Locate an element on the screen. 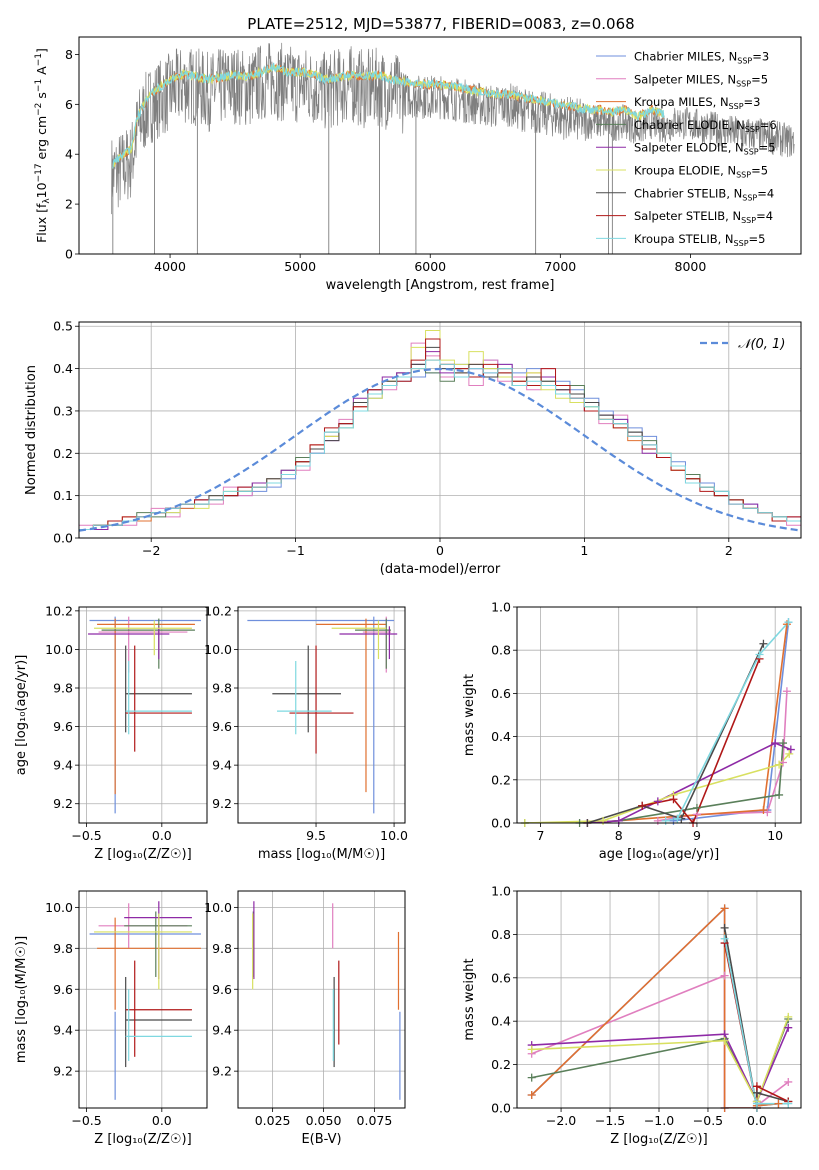  weight-line-chabrier_miles is located at coordinates (655, 1007).